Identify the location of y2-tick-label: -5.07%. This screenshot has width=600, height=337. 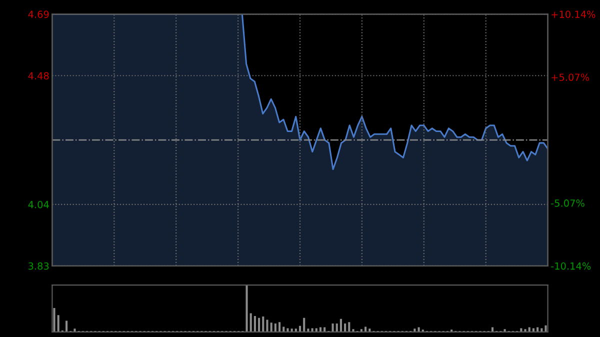
(567, 203).